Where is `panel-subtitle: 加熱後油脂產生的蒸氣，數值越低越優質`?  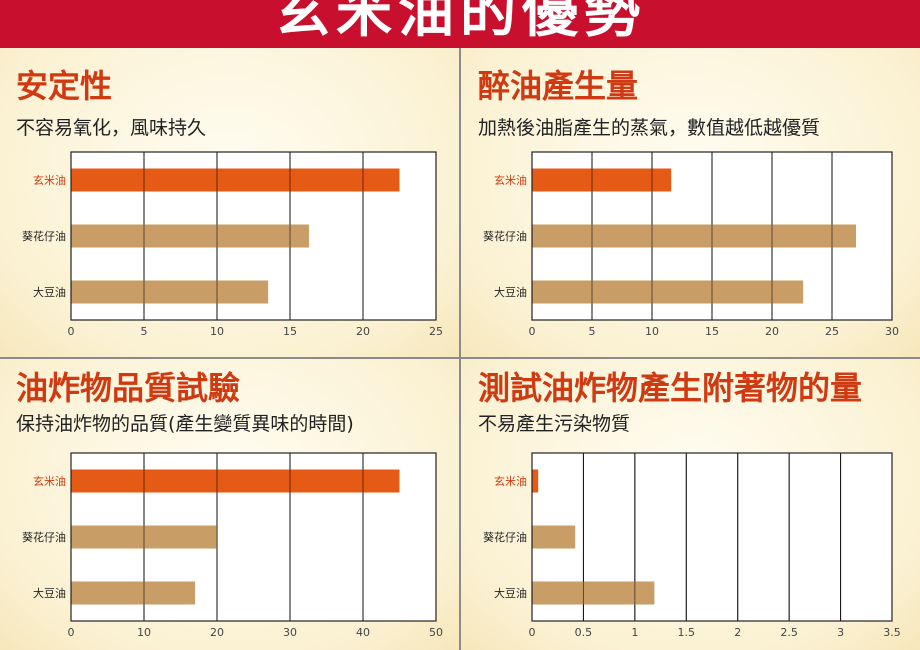
panel-subtitle: 加熱後油脂產生的蒸氣，數值越低越優質 is located at coordinates (649, 128).